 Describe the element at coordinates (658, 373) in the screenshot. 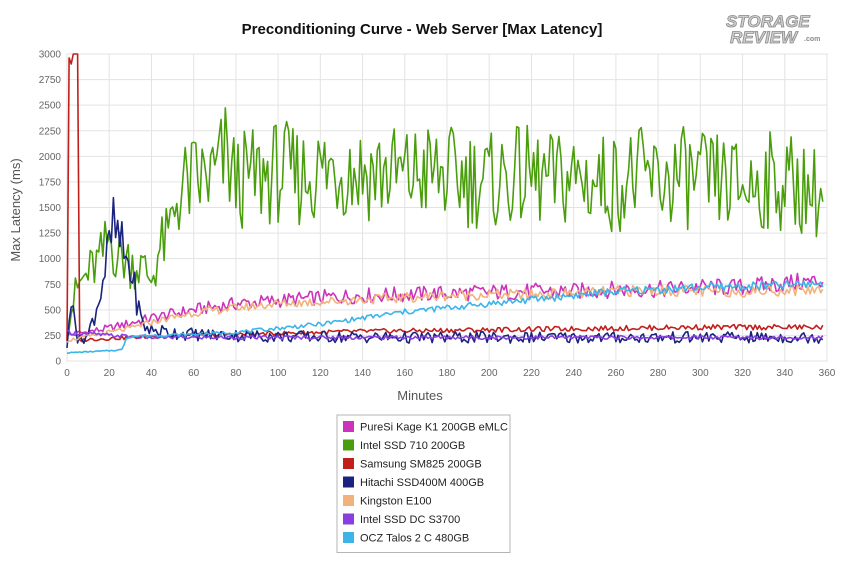

I see `x-tick-label: 280` at that location.